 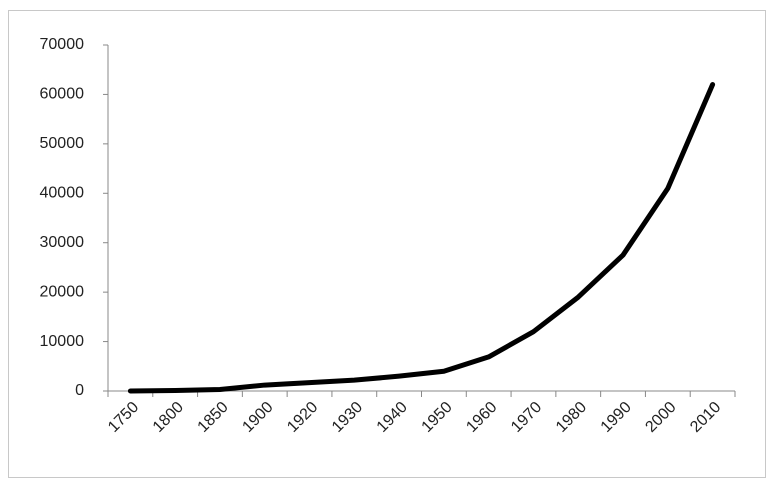 What do you see at coordinates (62, 193) in the screenshot?
I see `y-tick-label: 40000` at bounding box center [62, 193].